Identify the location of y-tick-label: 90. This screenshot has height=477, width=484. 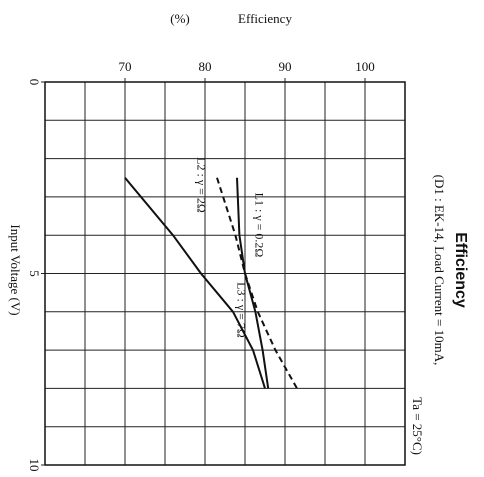
(285, 66).